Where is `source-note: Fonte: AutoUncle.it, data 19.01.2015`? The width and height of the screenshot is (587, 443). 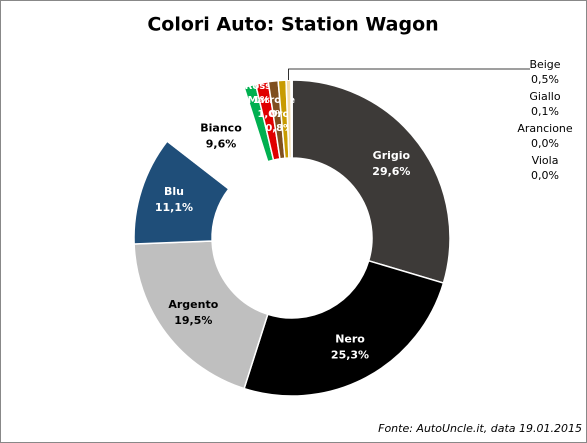
source-note: Fonte: AutoUncle.it, data 19.01.2015 is located at coordinates (480, 428).